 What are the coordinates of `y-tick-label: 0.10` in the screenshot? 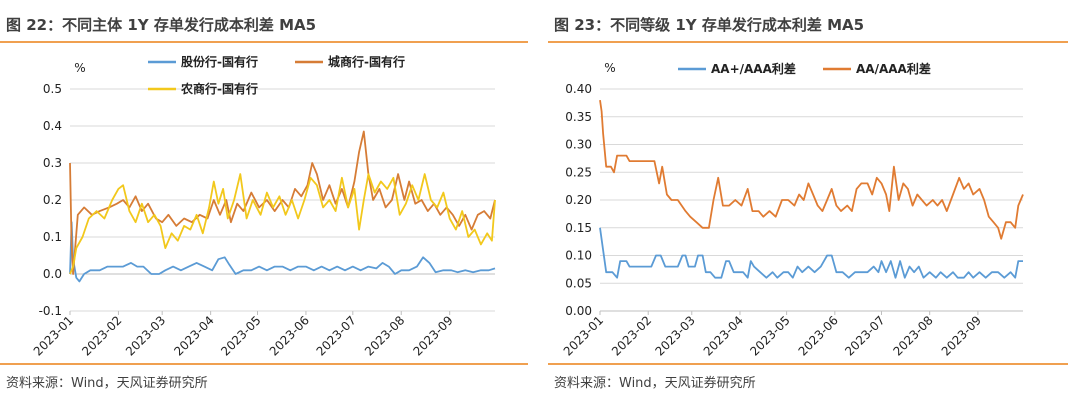 It's located at (578, 256).